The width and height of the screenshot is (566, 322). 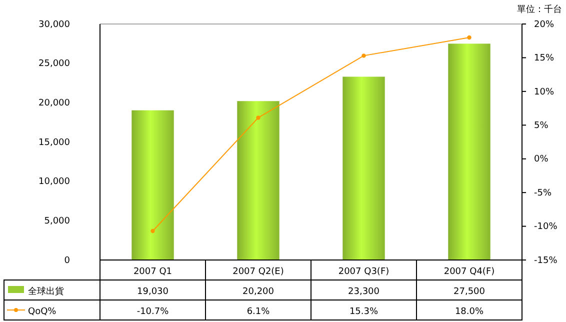 What do you see at coordinates (470, 292) in the screenshot?
I see `data-label: 27,500` at bounding box center [470, 292].